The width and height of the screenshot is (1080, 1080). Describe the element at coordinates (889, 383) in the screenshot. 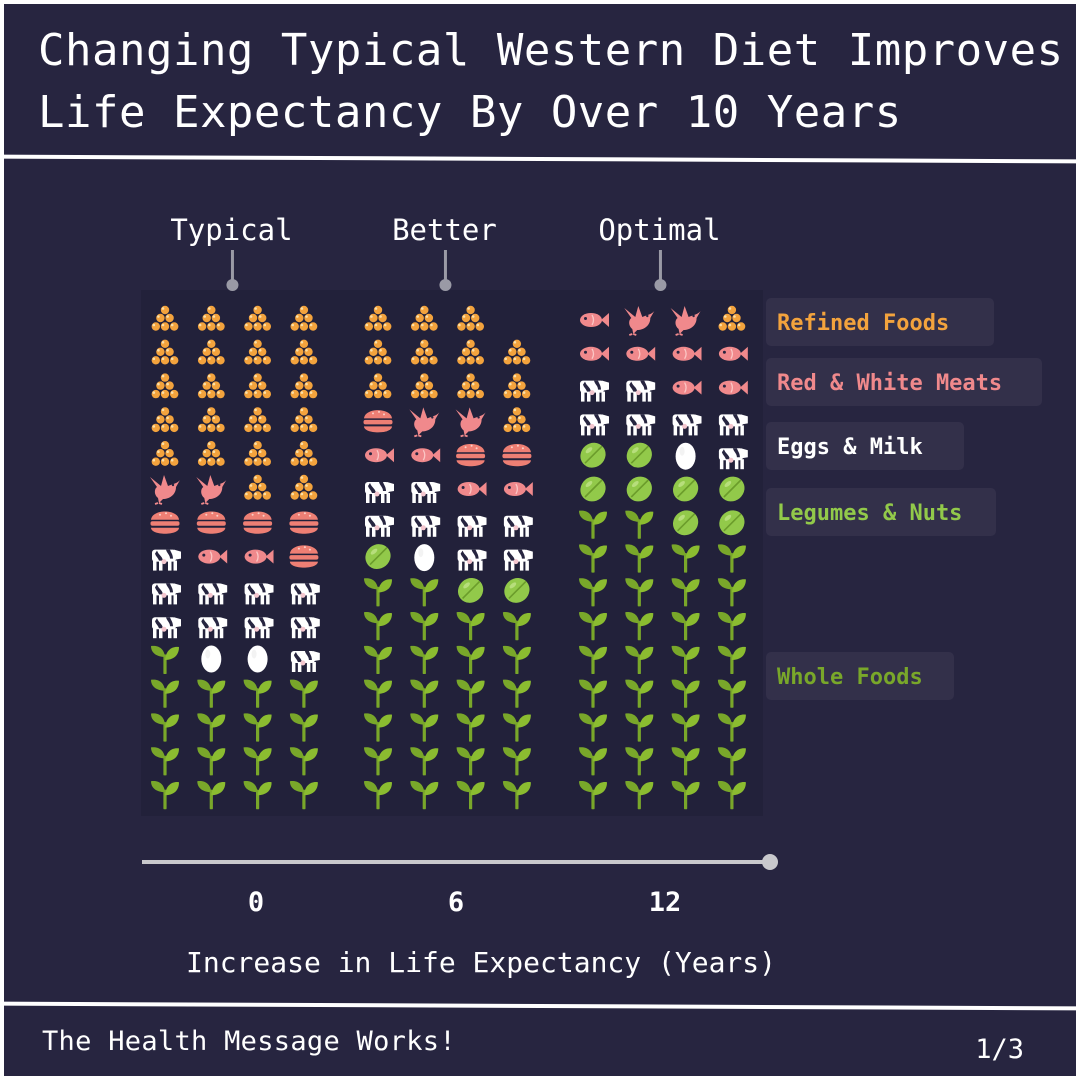

I see `legend-label-meat: Red & White Meats` at that location.